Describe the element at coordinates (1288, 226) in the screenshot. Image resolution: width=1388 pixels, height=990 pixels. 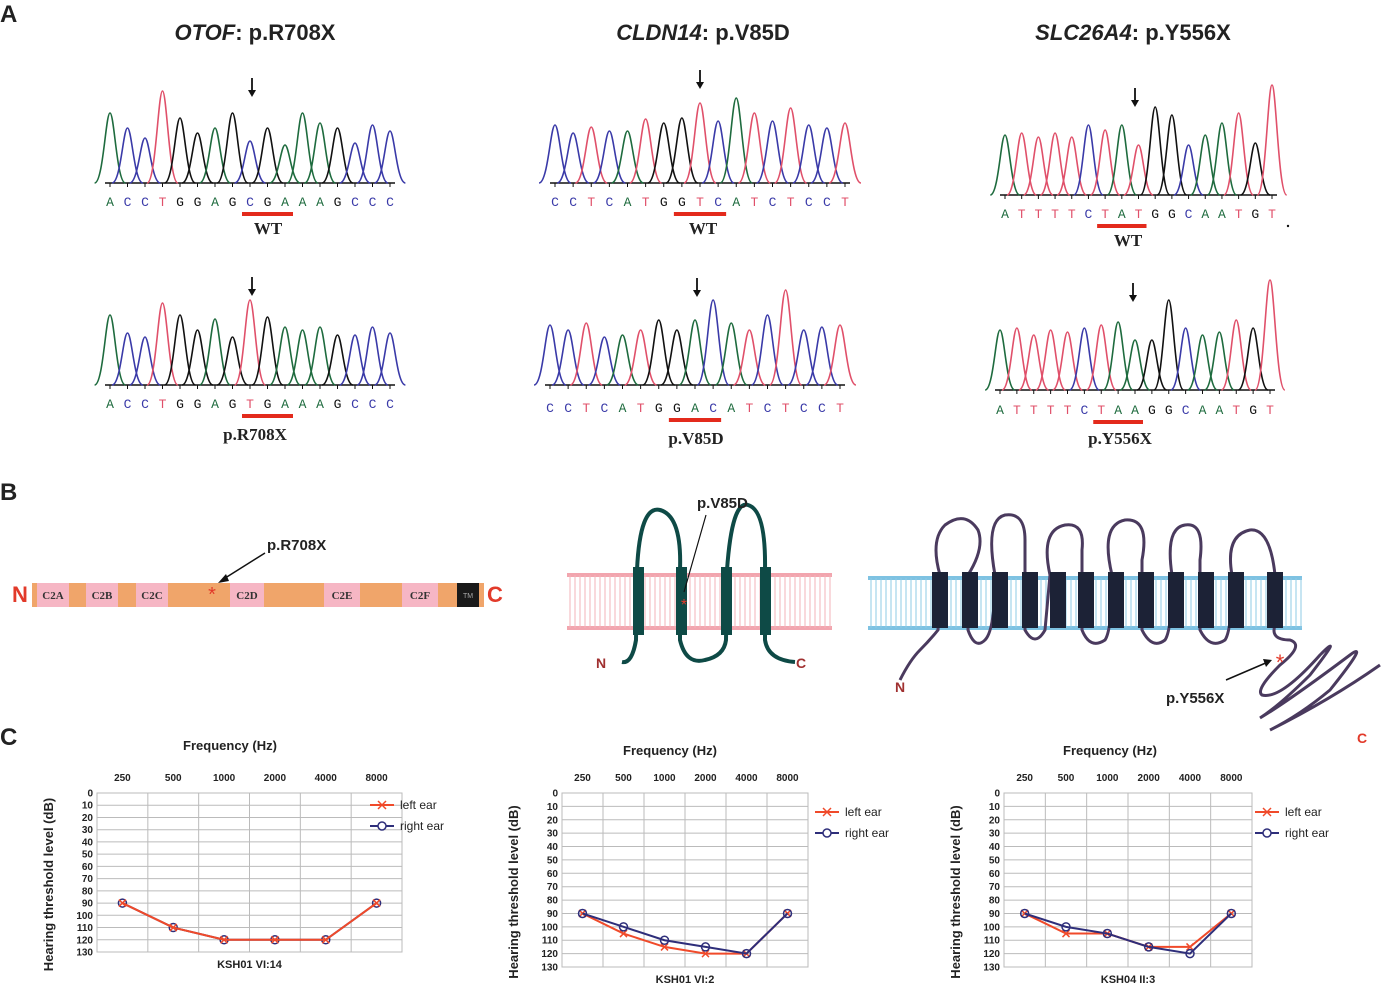
I see `dot` at that location.